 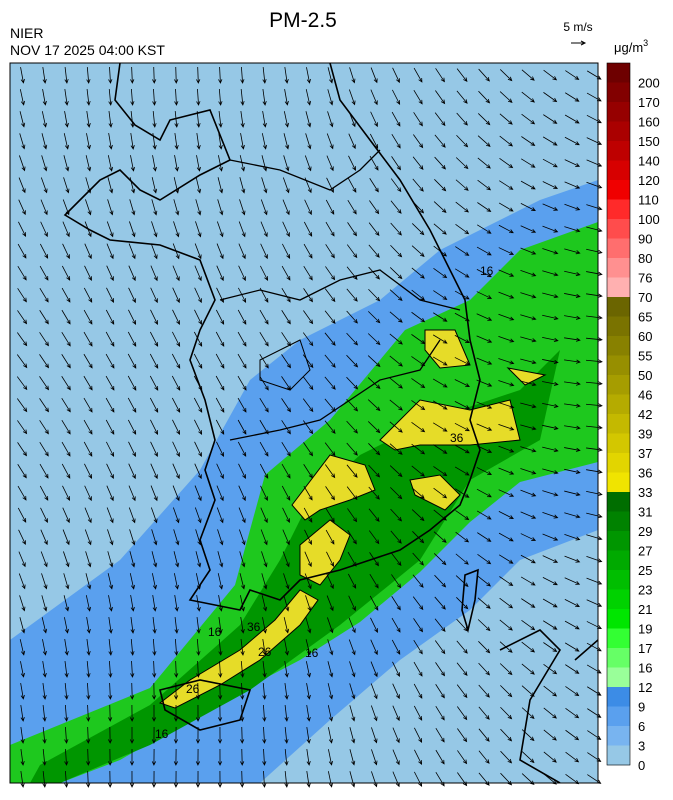 What do you see at coordinates (645, 453) in the screenshot?
I see `colorbar-label: 37` at bounding box center [645, 453].